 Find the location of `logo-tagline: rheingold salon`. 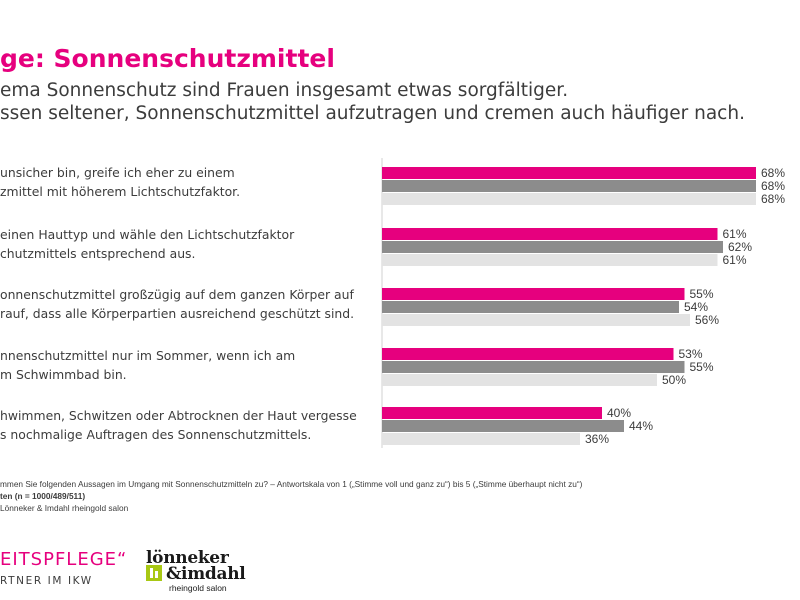

logo-tagline: rheingold salon is located at coordinates (198, 588).